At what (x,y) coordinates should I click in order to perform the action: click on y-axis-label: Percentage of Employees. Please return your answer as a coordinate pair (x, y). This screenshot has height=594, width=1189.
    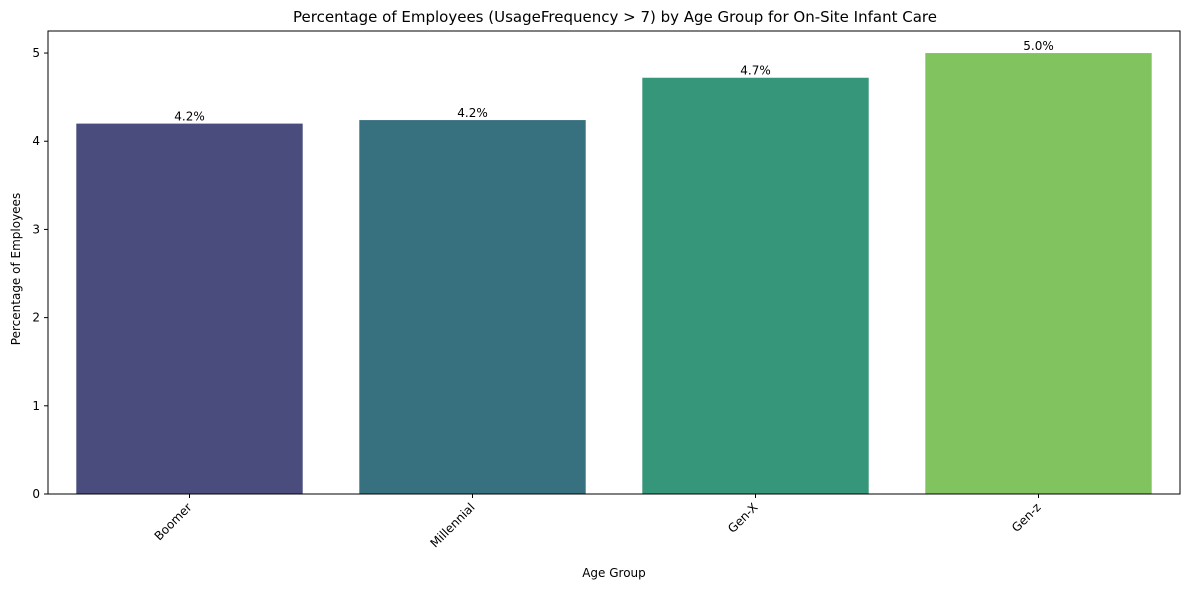
    Looking at the image, I should click on (16, 269).